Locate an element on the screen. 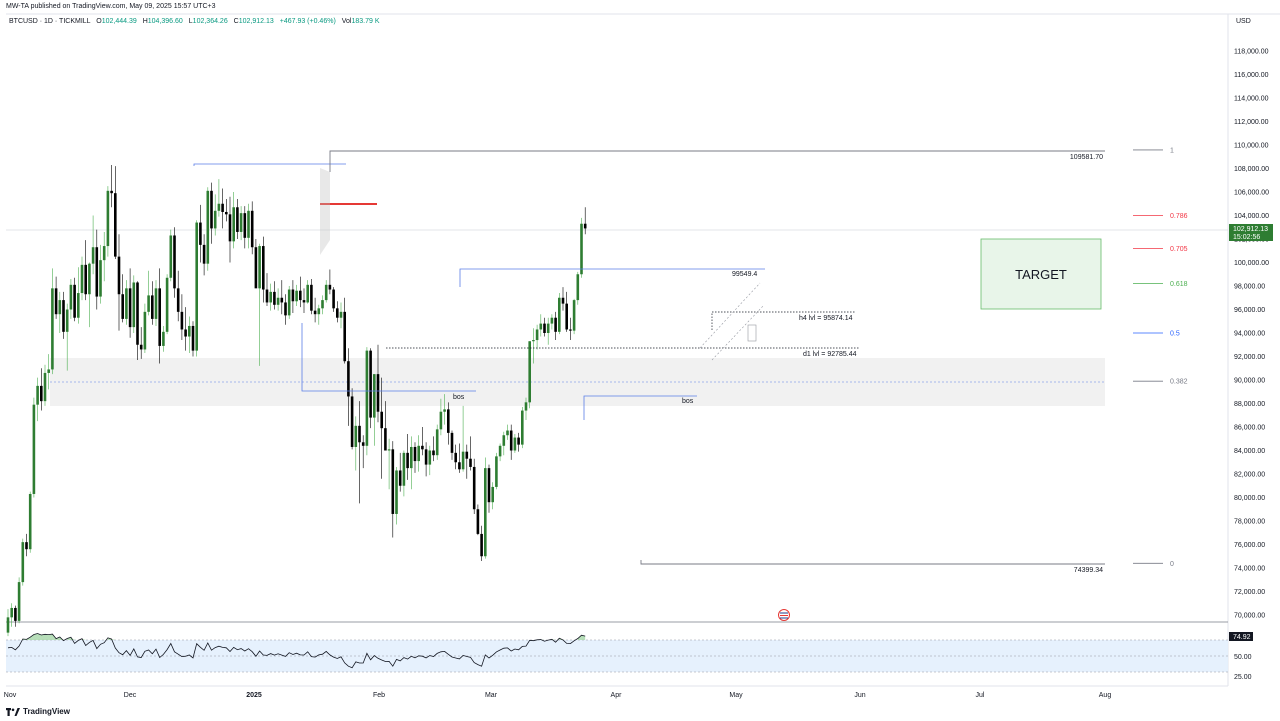  target-label: TARGET is located at coordinates (1041, 274).